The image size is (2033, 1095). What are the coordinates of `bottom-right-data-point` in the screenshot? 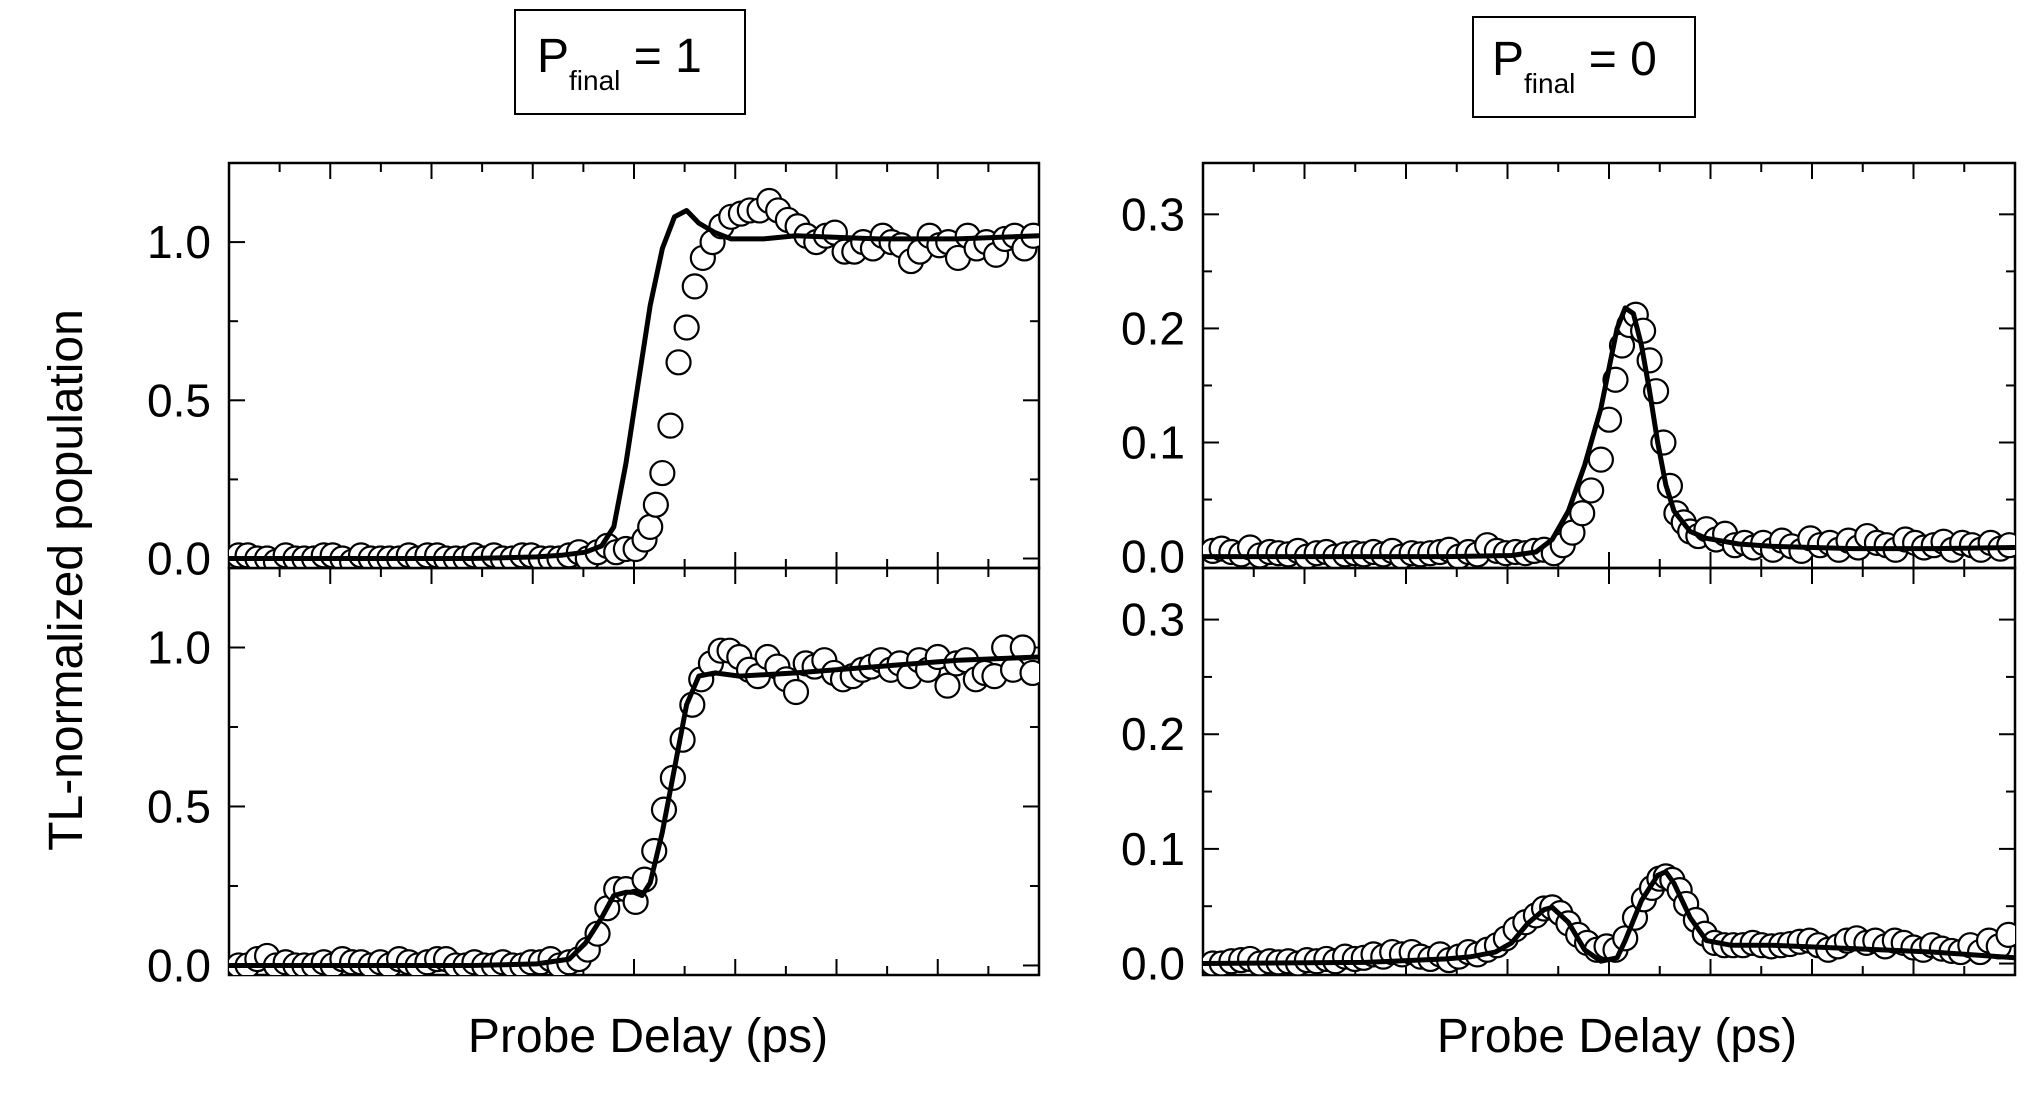 It's located at (2005, 934).